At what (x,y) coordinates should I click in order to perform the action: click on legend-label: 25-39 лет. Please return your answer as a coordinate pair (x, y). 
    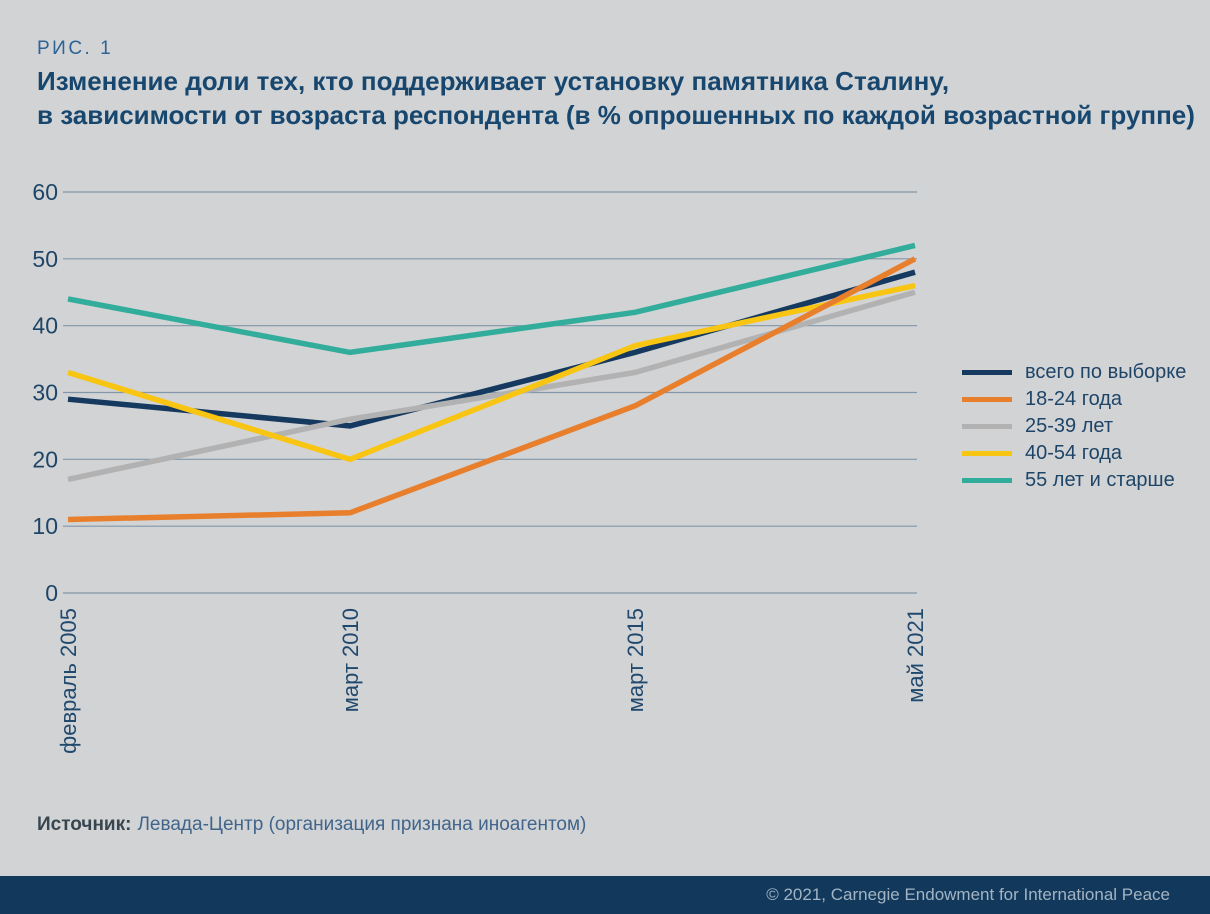
    Looking at the image, I should click on (1069, 426).